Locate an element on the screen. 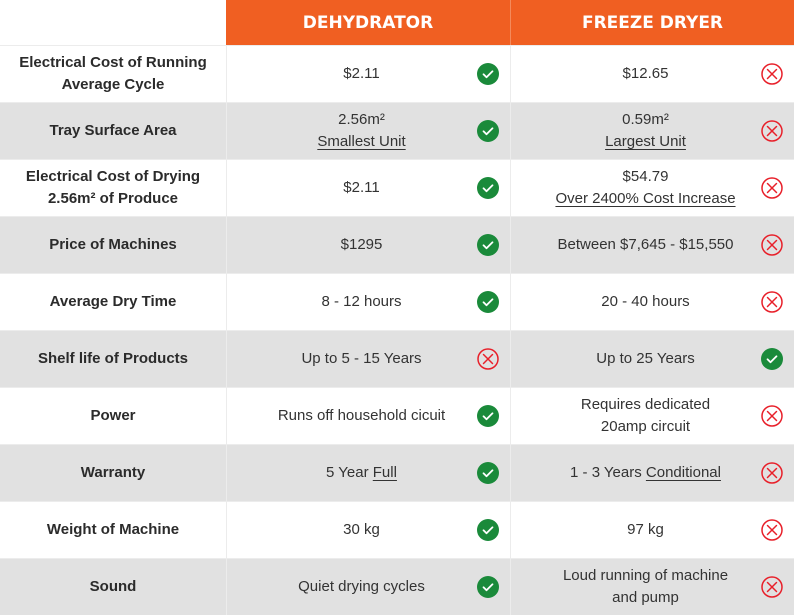 The width and height of the screenshot is (794, 615). underlined-text: Conditional is located at coordinates (683, 472).